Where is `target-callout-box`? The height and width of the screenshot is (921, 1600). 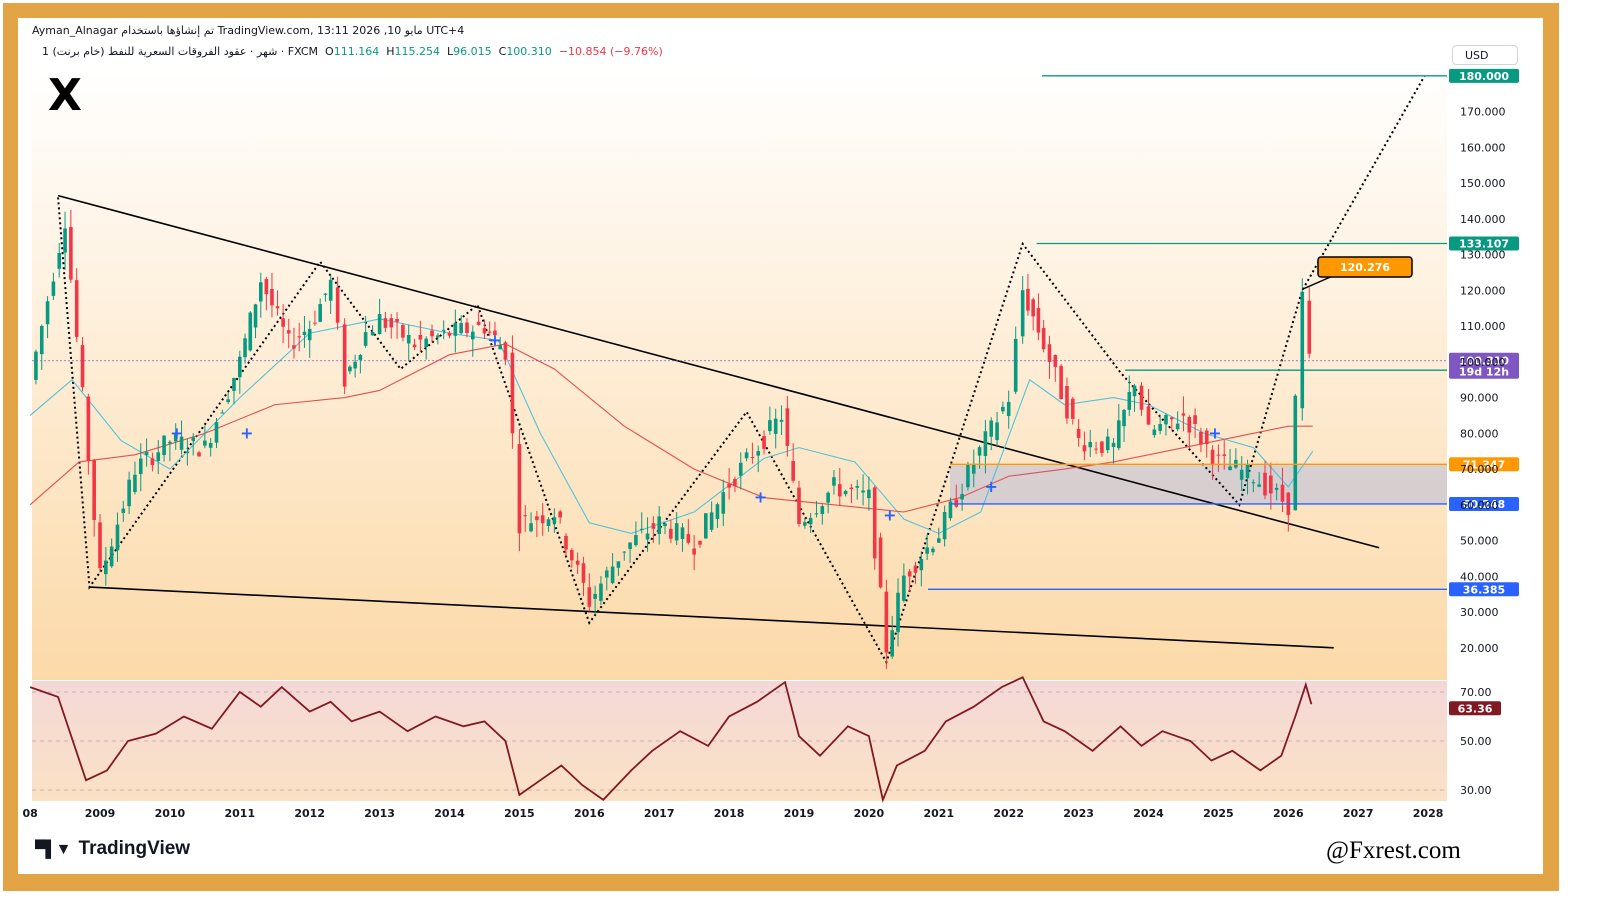 target-callout-box is located at coordinates (1365, 267).